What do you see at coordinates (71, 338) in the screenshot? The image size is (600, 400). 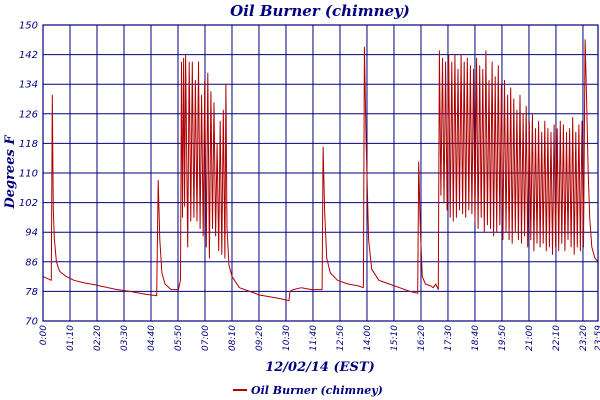 I see `x-tick-label: 01:10` at bounding box center [71, 338].